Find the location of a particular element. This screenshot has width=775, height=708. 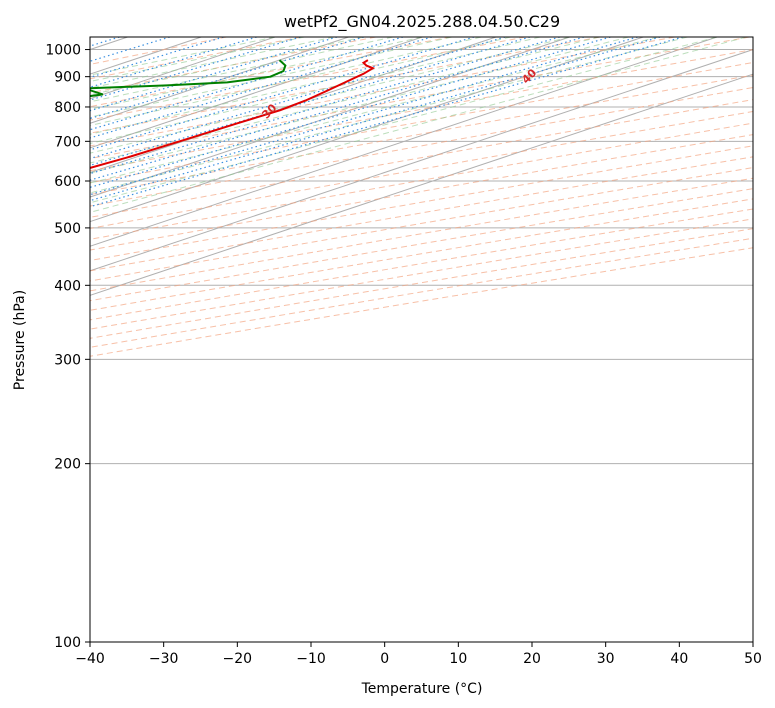

y-tick-label: 500 is located at coordinates (67, 229).